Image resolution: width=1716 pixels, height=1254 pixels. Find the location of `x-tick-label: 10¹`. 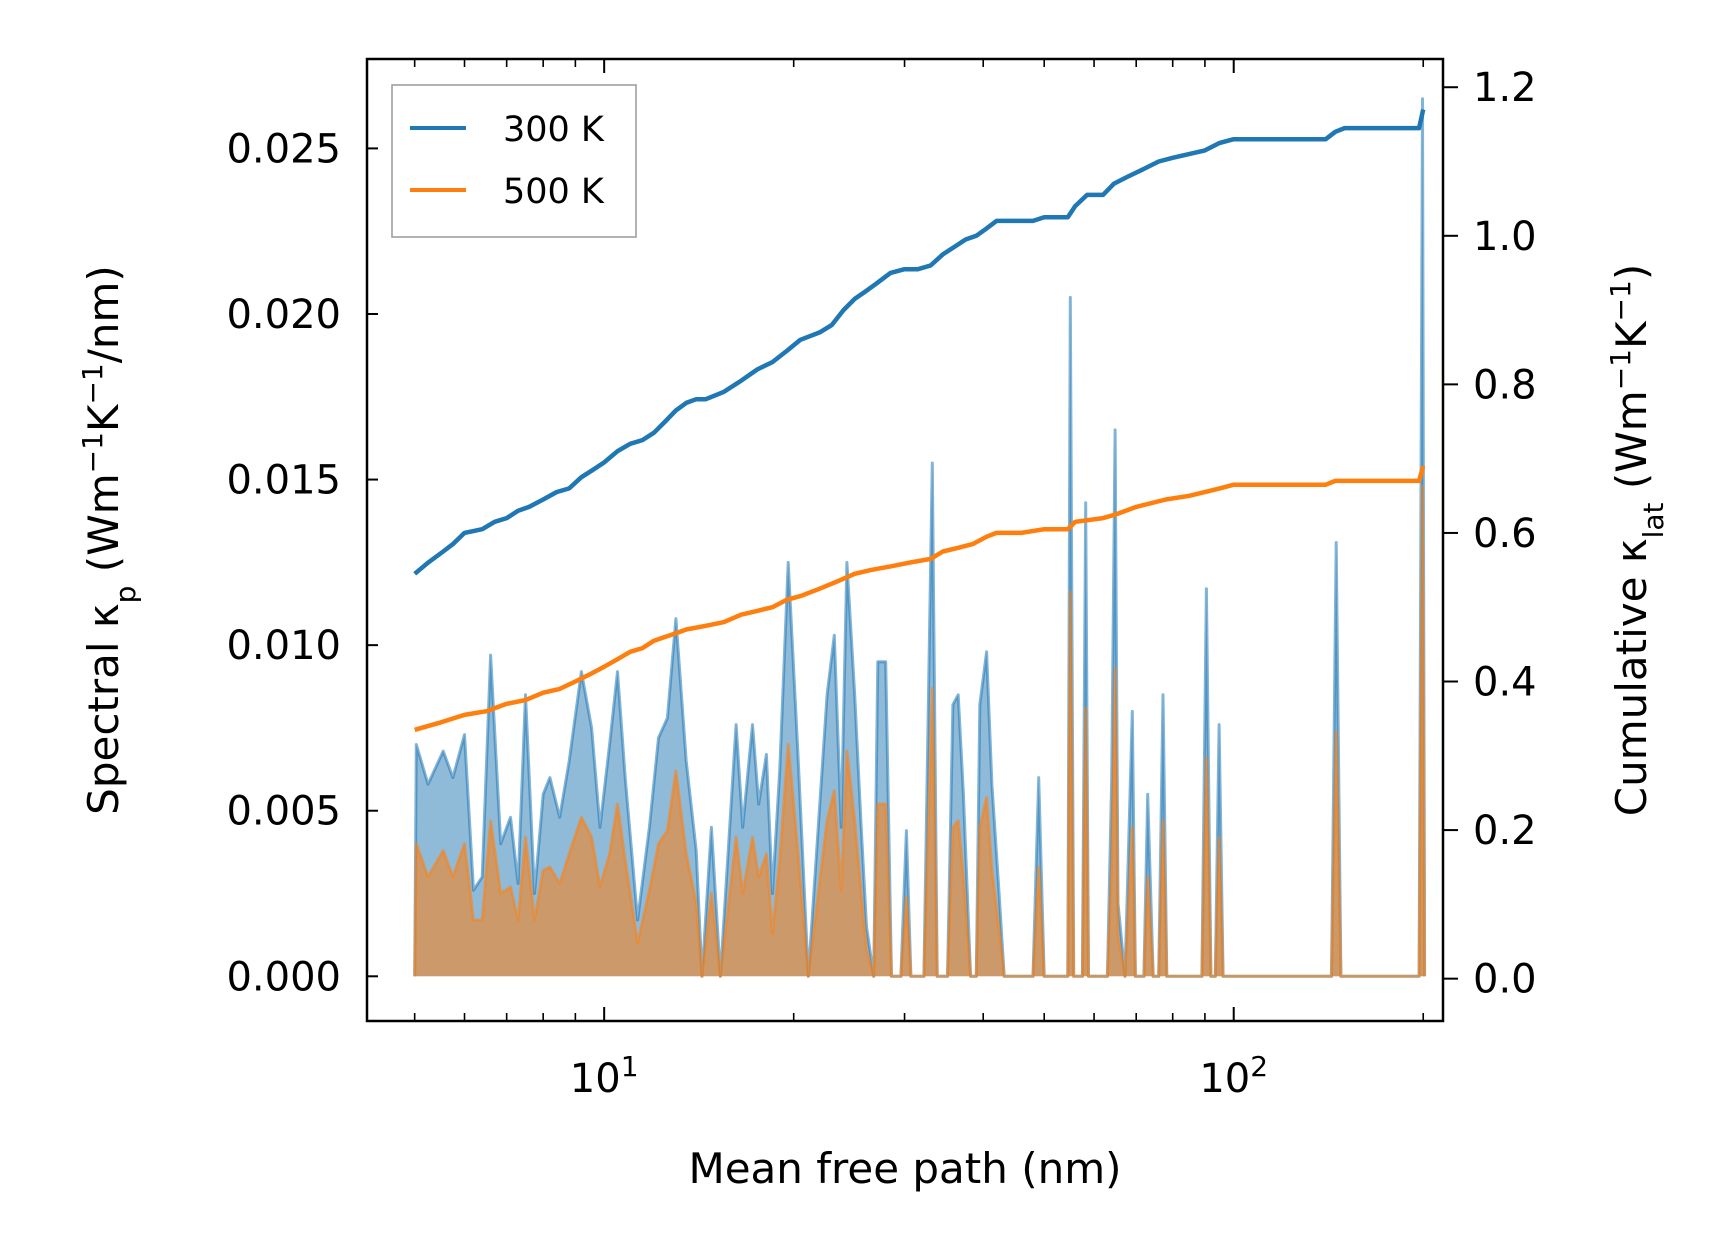

x-tick-label: 10¹ is located at coordinates (604, 1076).